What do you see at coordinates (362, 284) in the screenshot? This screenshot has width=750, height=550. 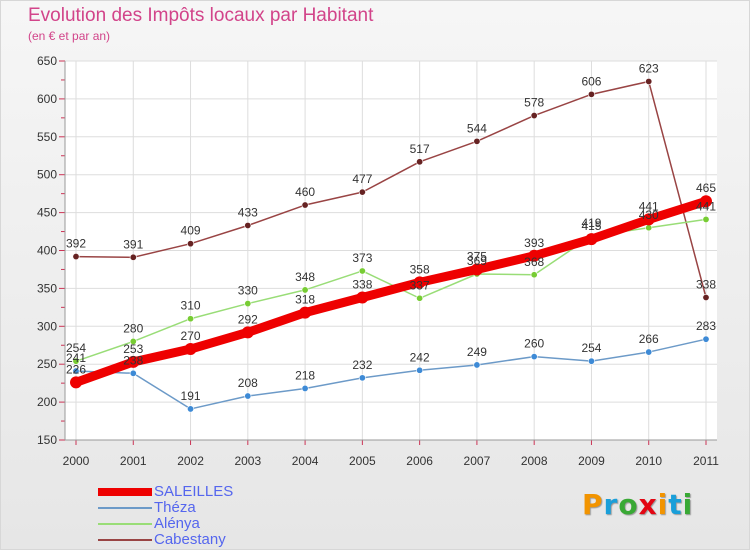 I see `data-label-saleilles: 338` at bounding box center [362, 284].